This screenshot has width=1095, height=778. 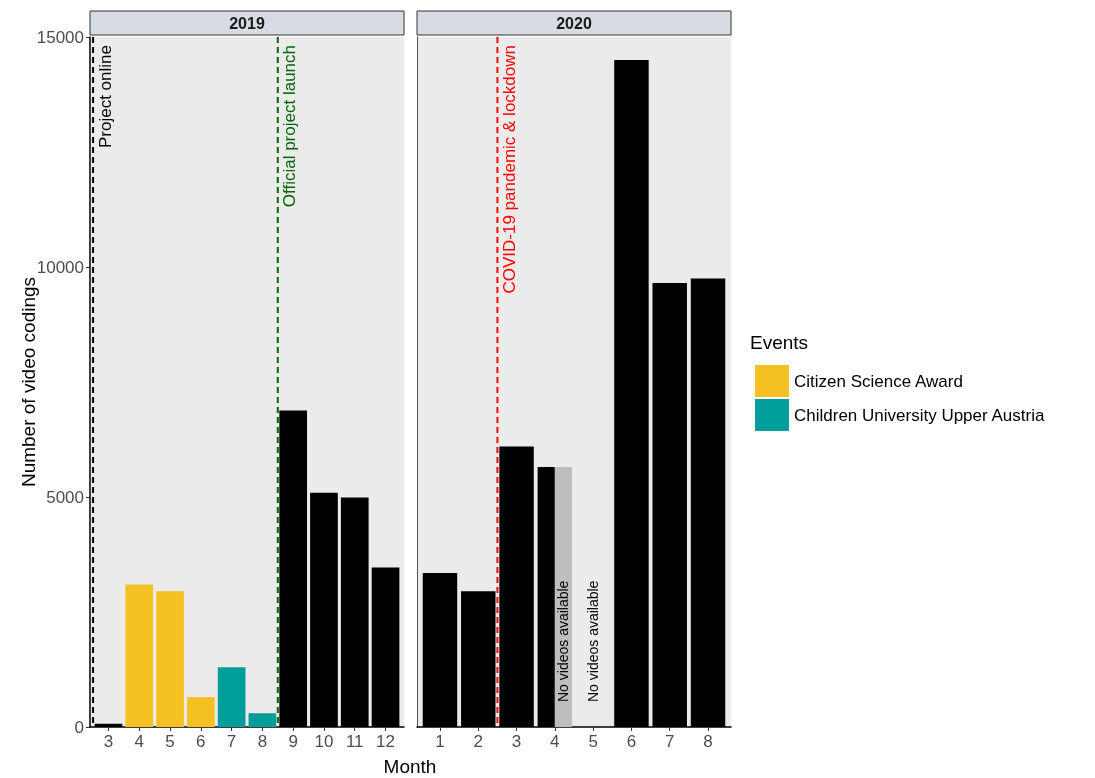 I want to click on y-tick-label: 0, so click(x=79, y=727).